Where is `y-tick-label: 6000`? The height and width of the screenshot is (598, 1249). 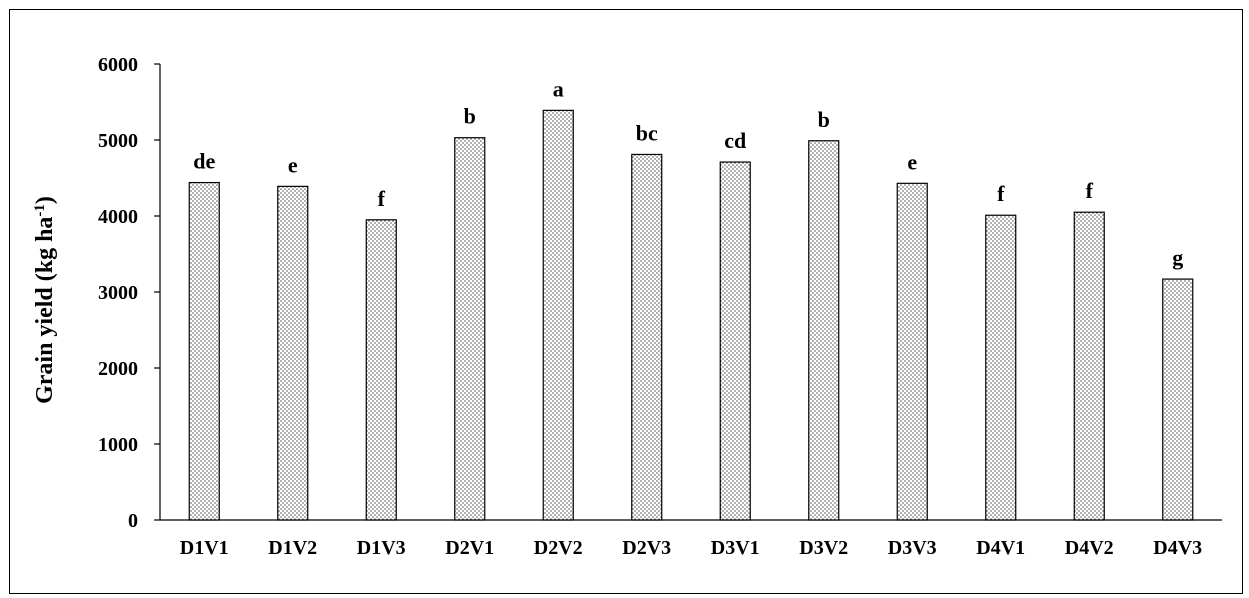 y-tick-label: 6000 is located at coordinates (118, 65).